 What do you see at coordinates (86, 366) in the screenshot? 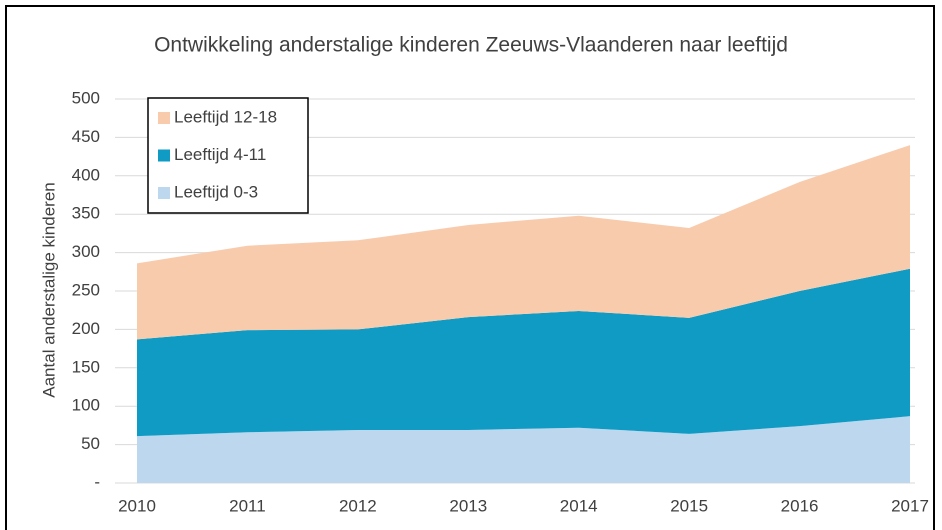
I see `y-tick-label: 150` at bounding box center [86, 366].